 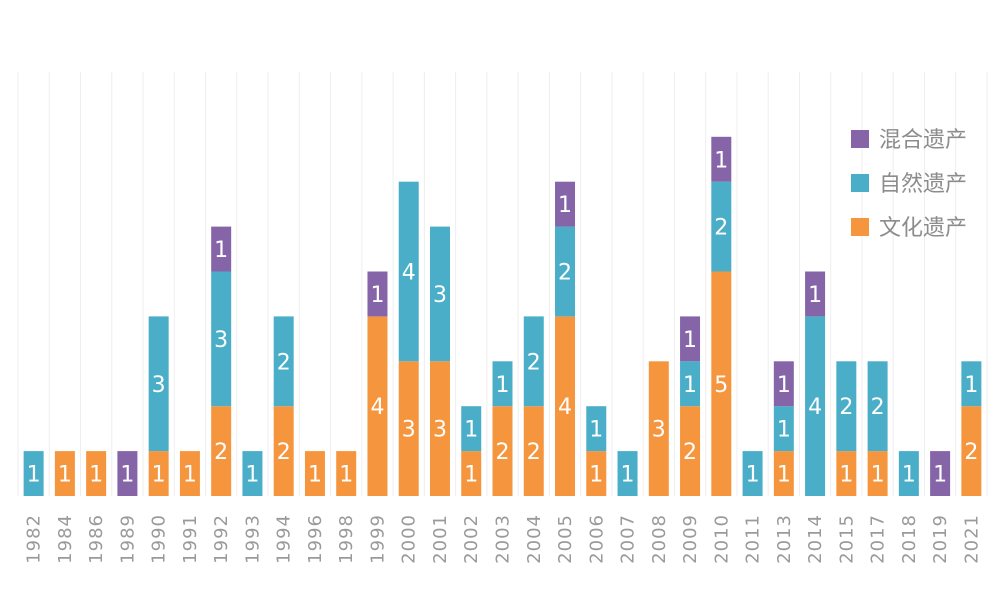 I want to click on x-tick-label: 2006, so click(x=596, y=539).